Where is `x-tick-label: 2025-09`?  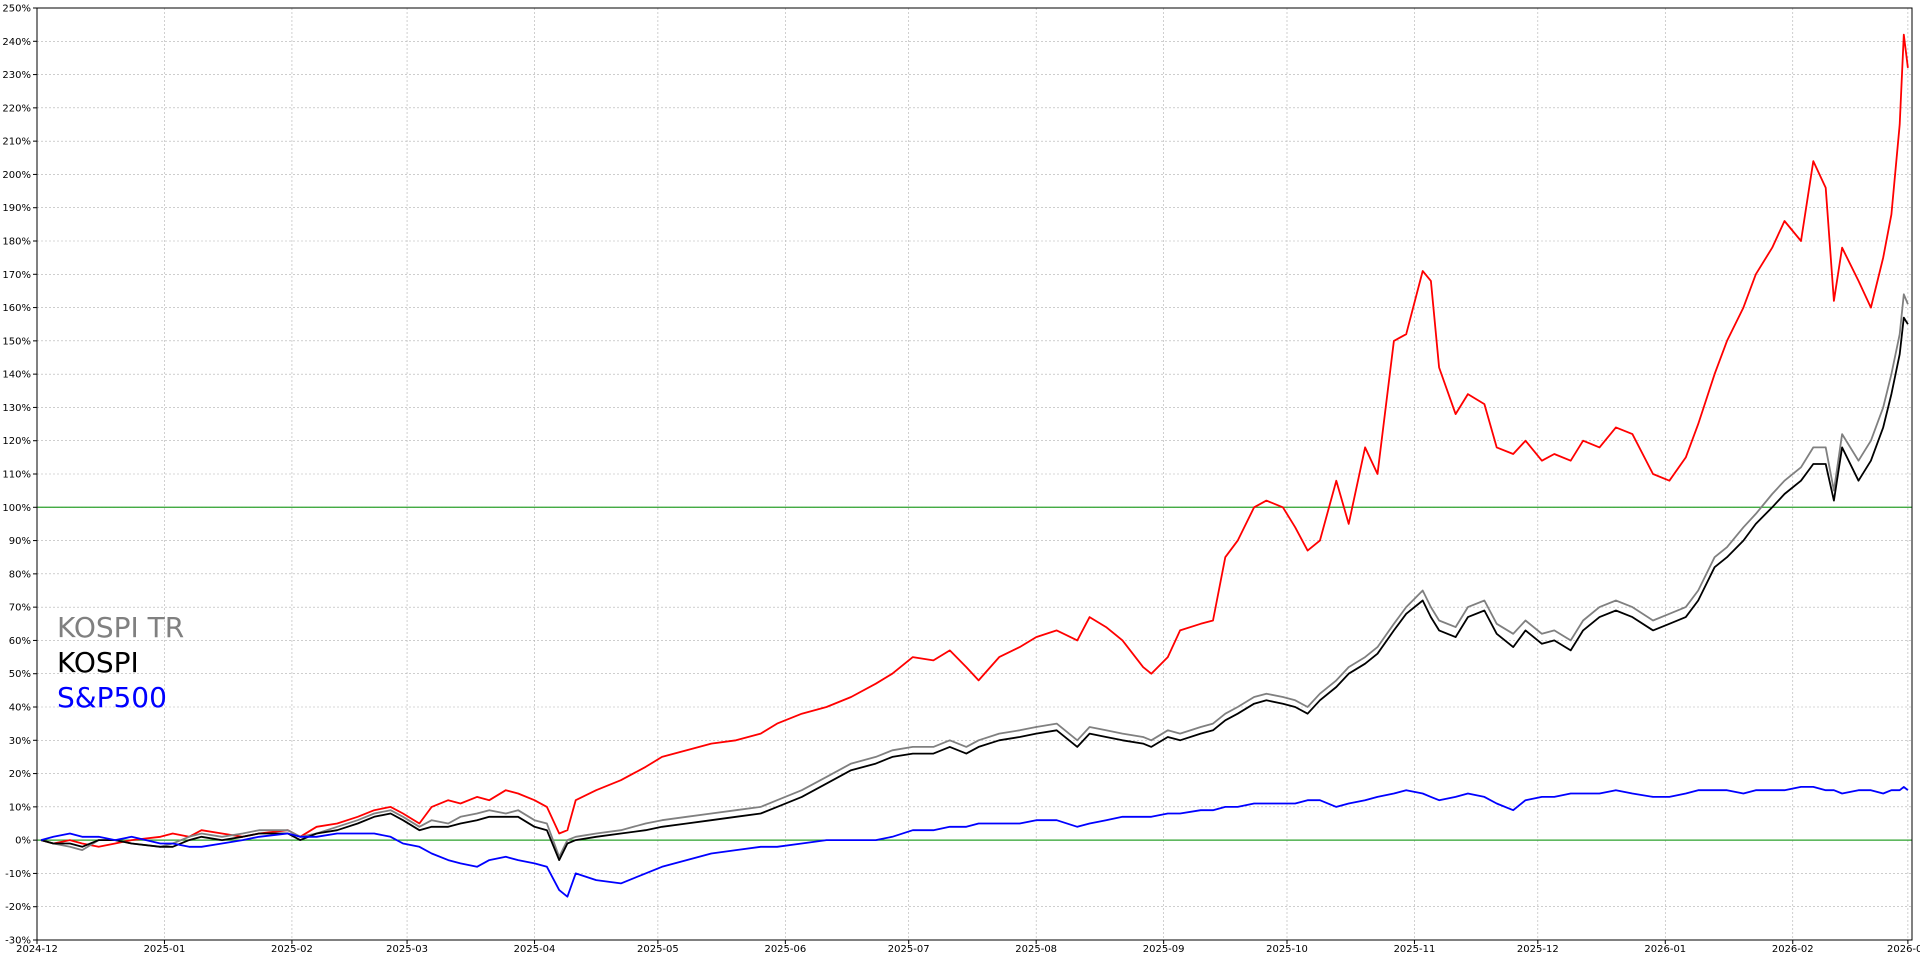
x-tick-label: 2025-09 is located at coordinates (1164, 949).